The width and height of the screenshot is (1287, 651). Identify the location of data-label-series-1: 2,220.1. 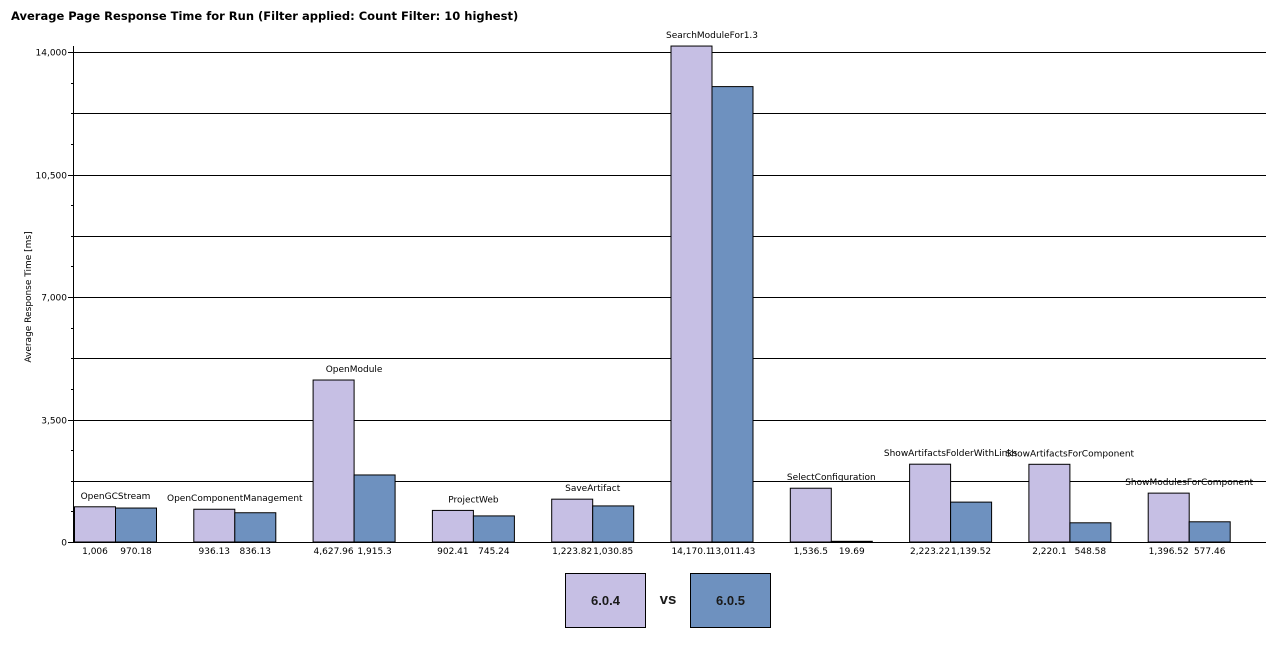
(1049, 552).